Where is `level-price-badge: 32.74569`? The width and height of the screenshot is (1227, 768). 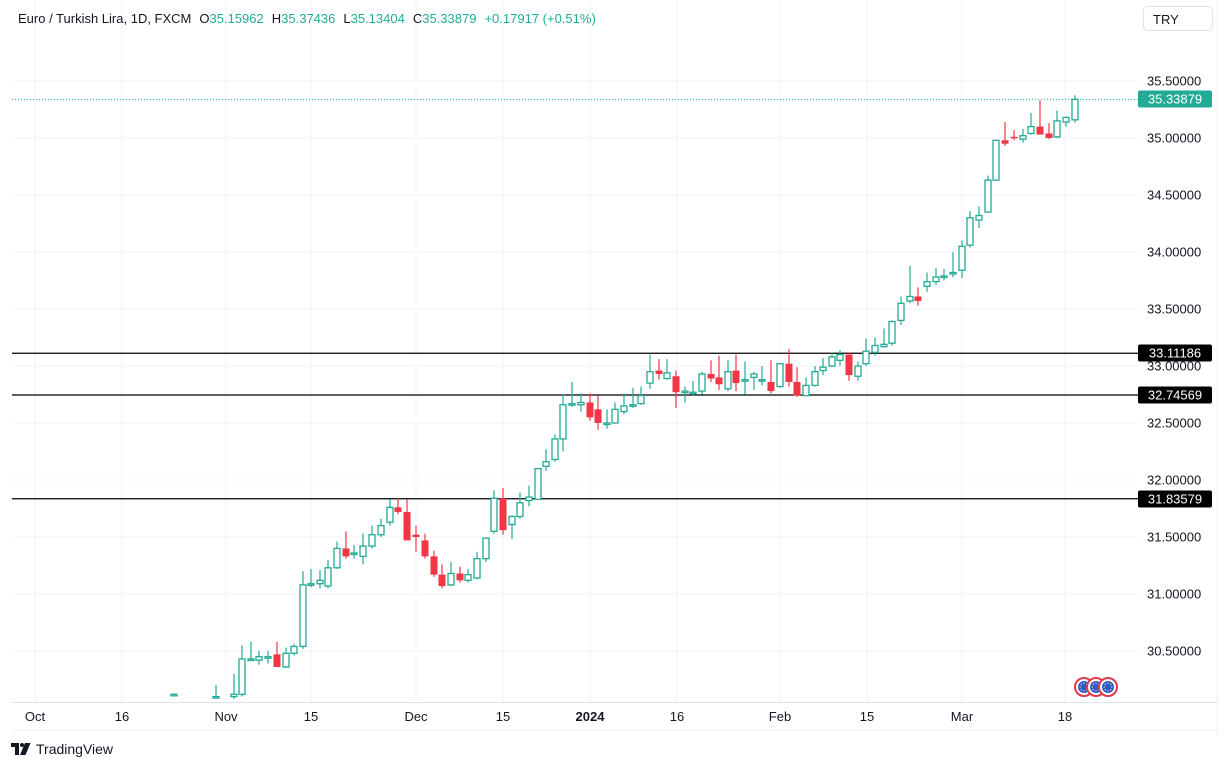
level-price-badge: 32.74569 is located at coordinates (1175, 395).